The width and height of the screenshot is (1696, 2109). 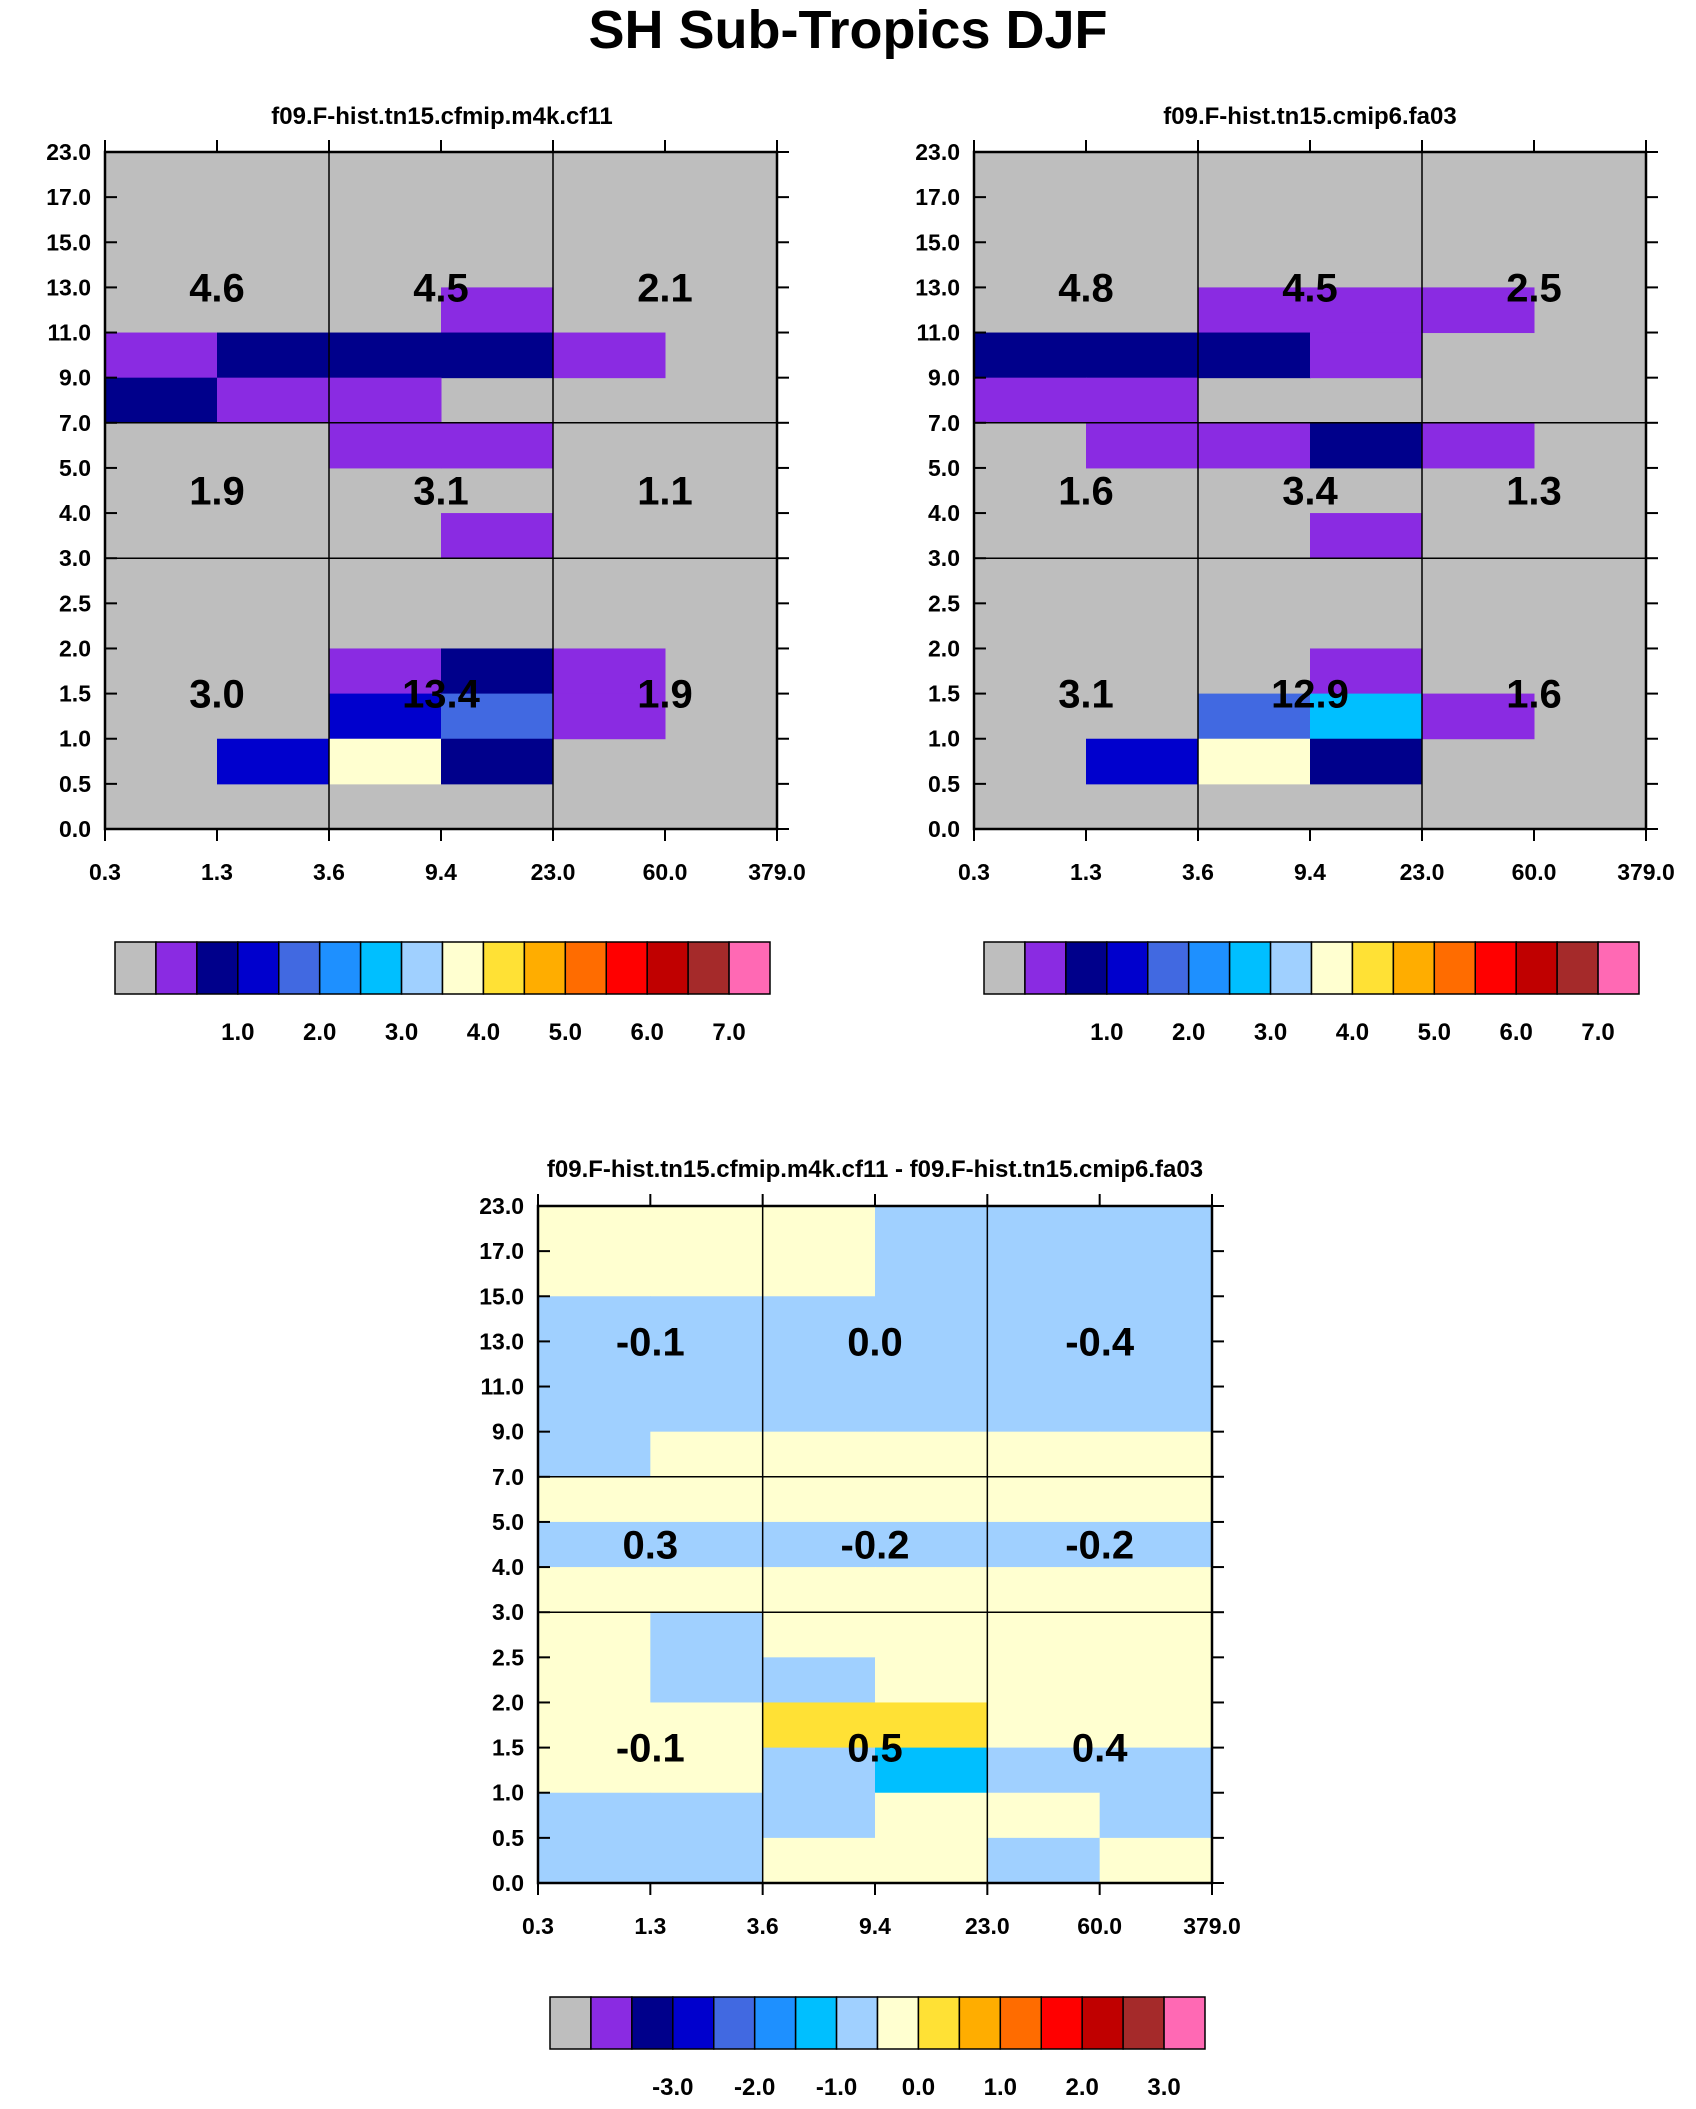 What do you see at coordinates (508, 1657) in the screenshot?
I see `y-tick-label: 2.5` at bounding box center [508, 1657].